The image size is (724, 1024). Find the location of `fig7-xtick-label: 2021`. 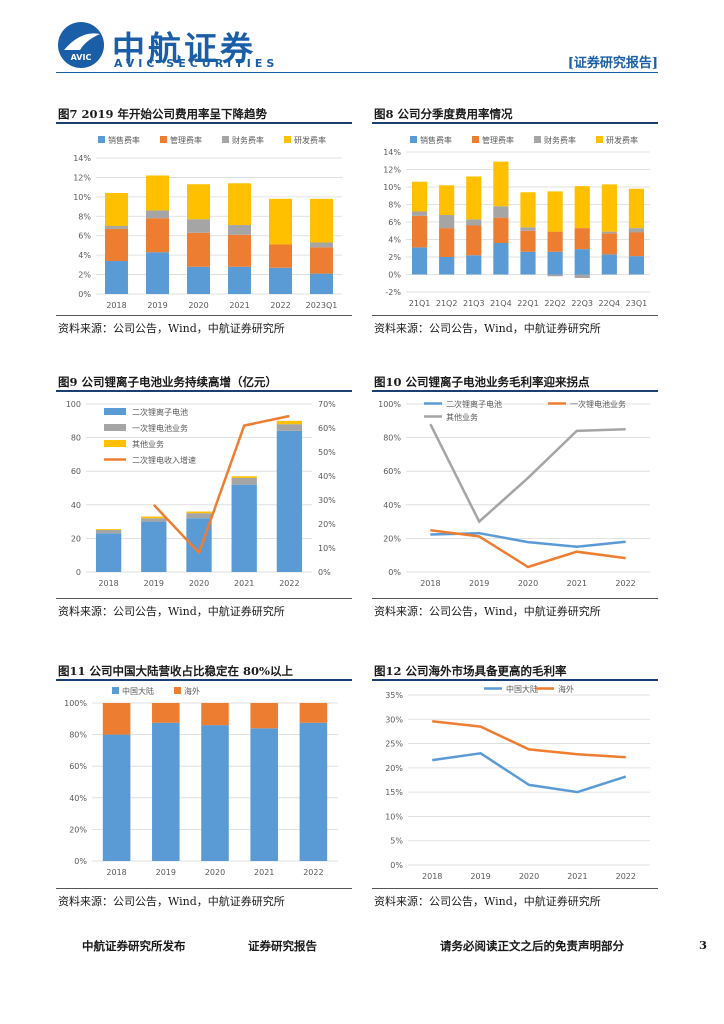

fig7-xtick-label: 2021 is located at coordinates (239, 305).